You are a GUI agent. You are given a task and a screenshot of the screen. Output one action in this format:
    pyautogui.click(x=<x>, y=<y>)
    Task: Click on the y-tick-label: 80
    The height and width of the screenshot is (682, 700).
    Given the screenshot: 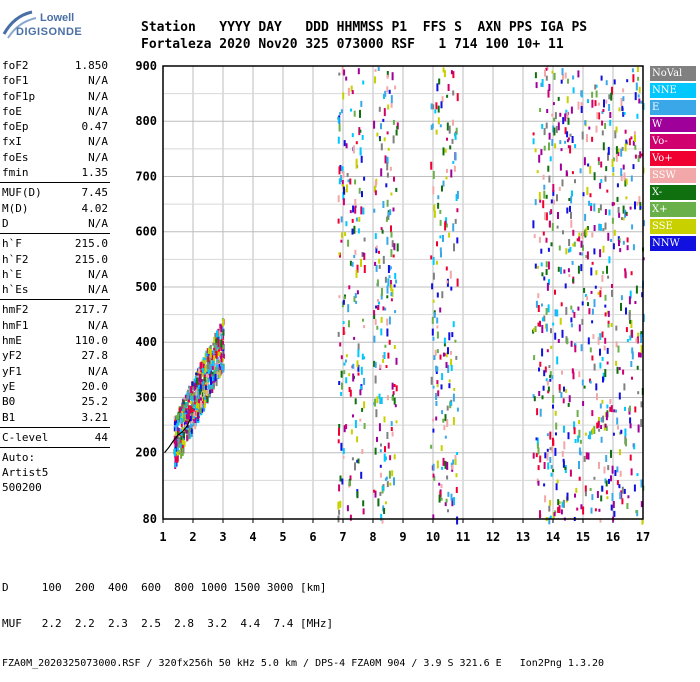 What is the action you would take?
    pyautogui.click(x=150, y=519)
    